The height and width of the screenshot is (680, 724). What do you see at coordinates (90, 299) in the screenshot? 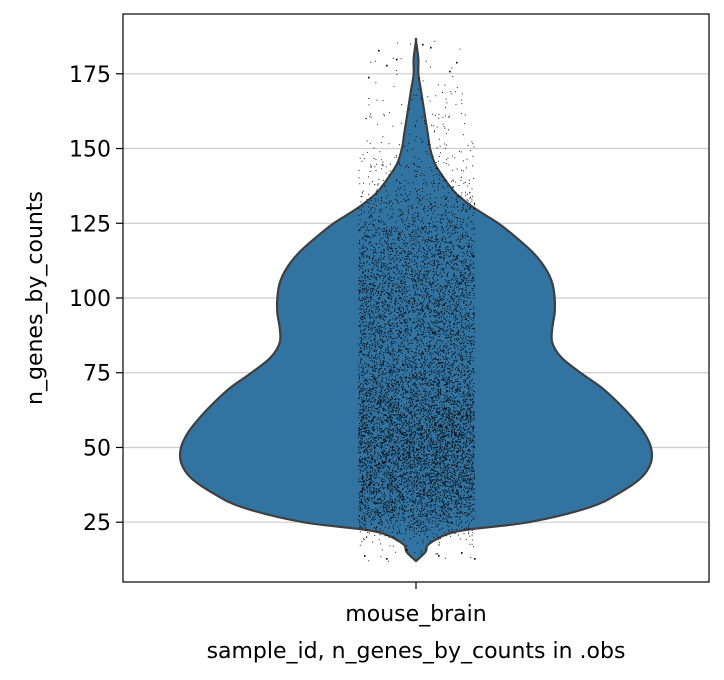
I see `y-tick-label: 100` at bounding box center [90, 299].